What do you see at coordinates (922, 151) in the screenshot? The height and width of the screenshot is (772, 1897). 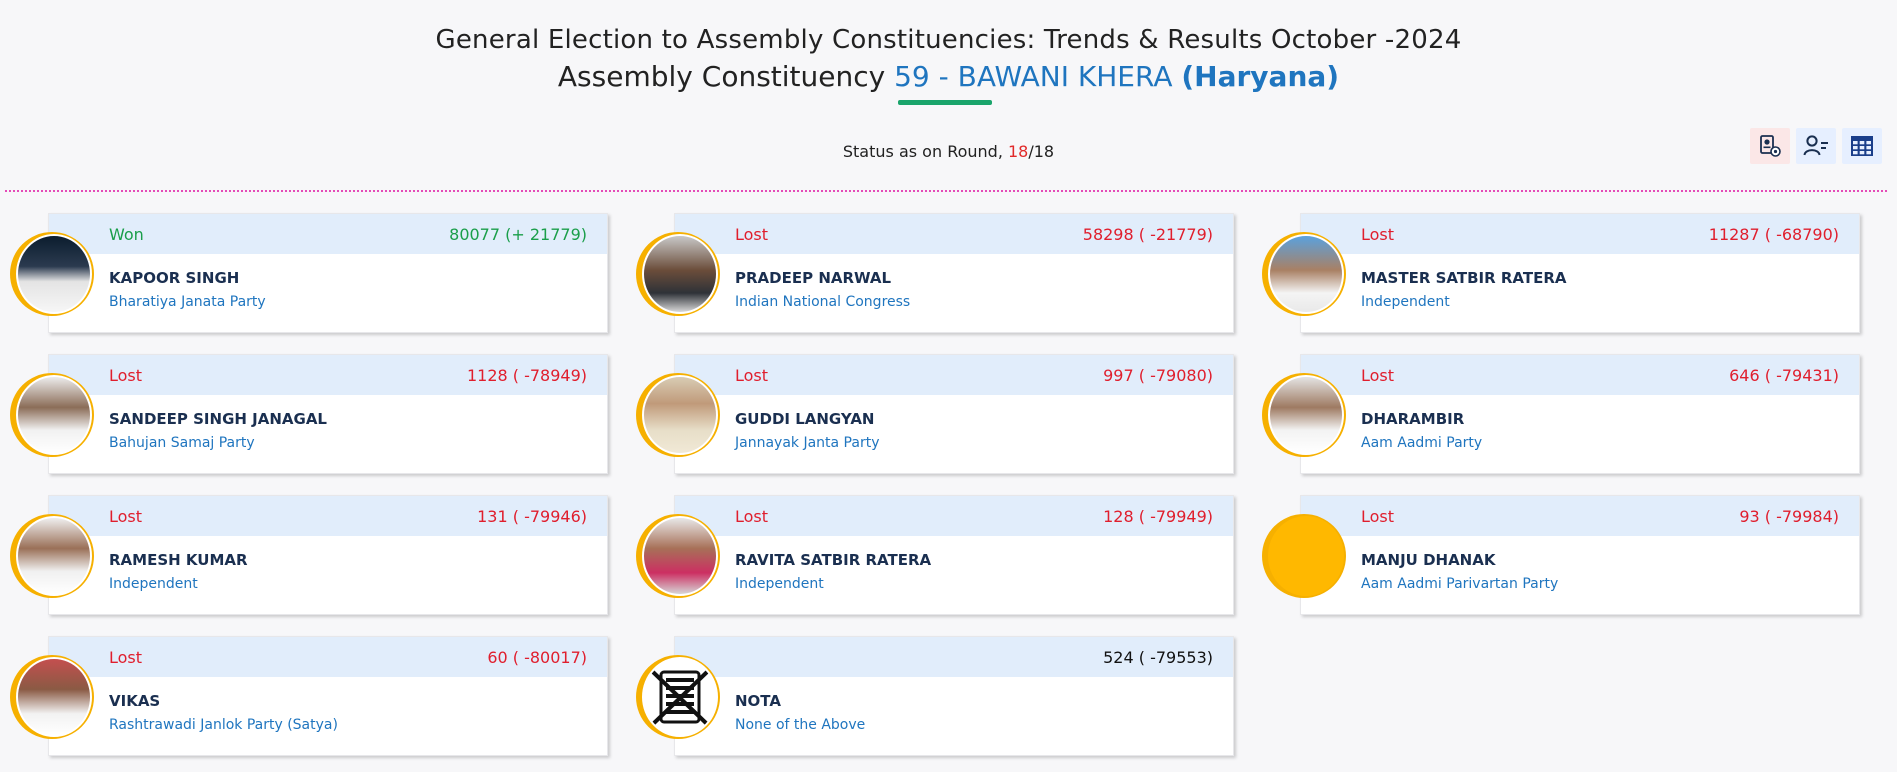 I see `round-status-label: Status as on Round,` at bounding box center [922, 151].